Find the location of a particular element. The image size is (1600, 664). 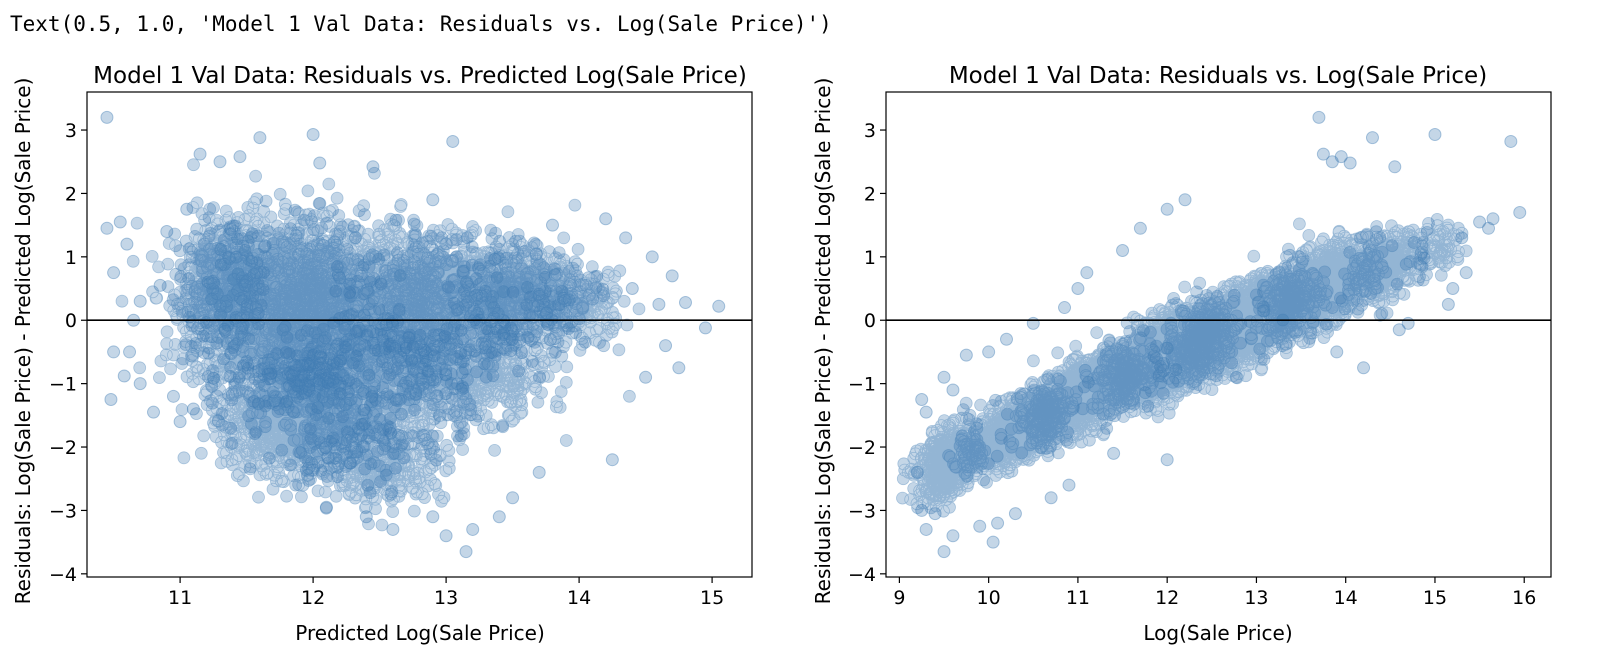

y-tick-label: −1 is located at coordinates (63, 385).